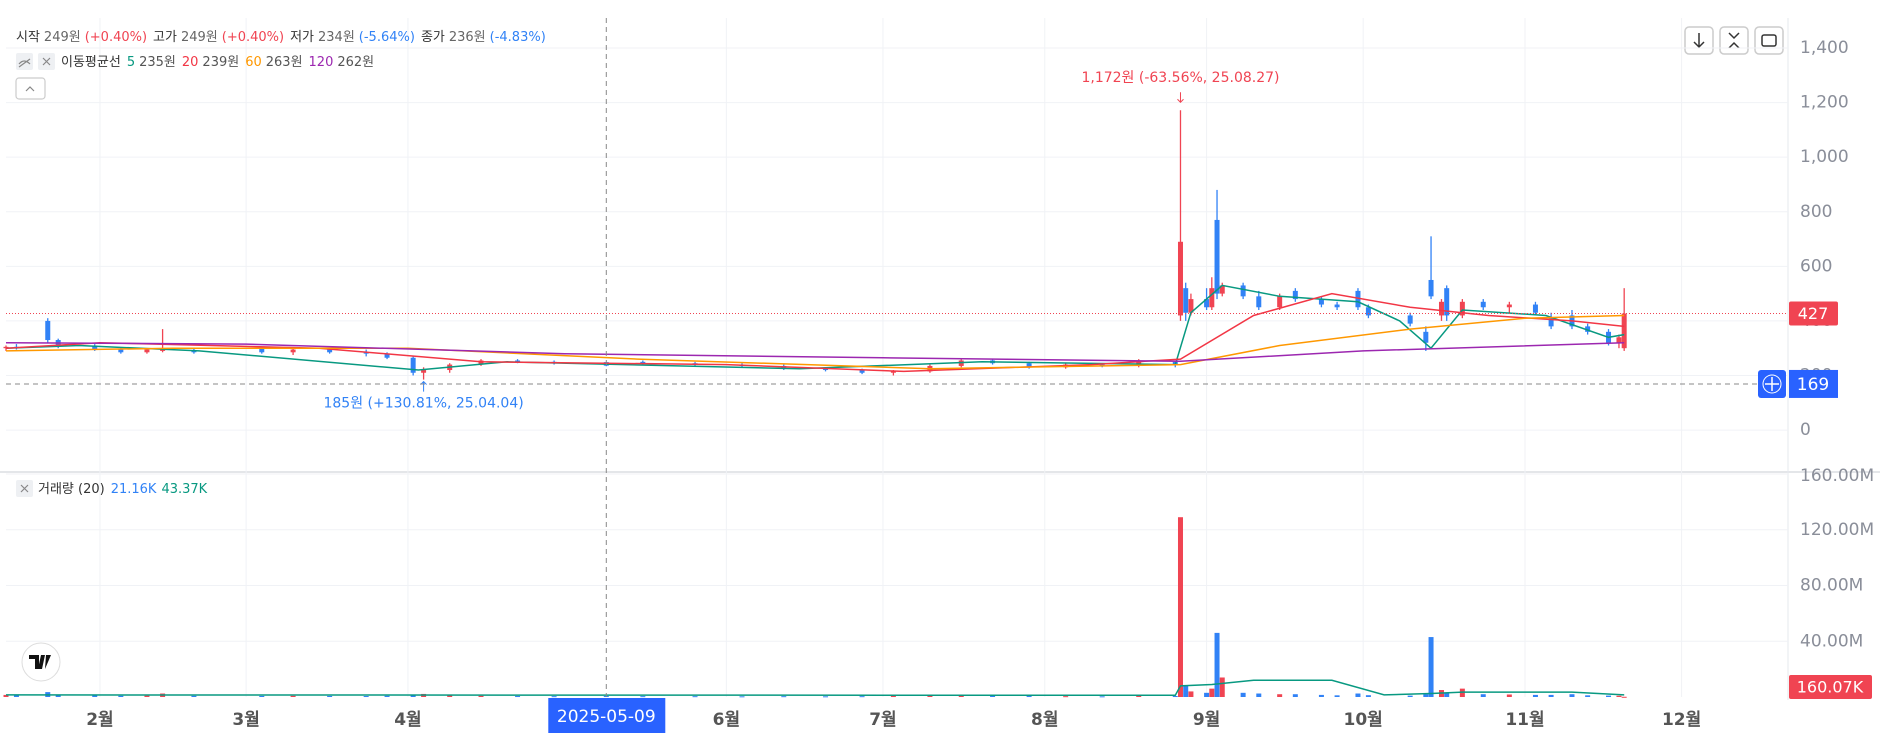 The width and height of the screenshot is (1892, 740). What do you see at coordinates (1681, 720) in the screenshot?
I see `x-tick-label: 12월` at bounding box center [1681, 720].